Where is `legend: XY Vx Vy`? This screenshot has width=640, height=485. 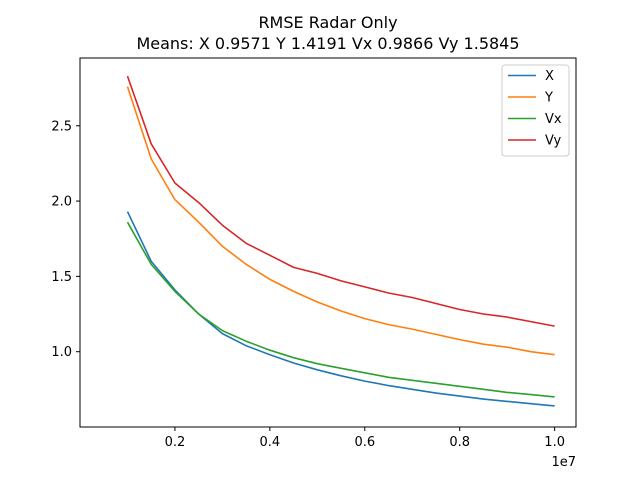
legend: XY Vx Vy is located at coordinates (535, 110).